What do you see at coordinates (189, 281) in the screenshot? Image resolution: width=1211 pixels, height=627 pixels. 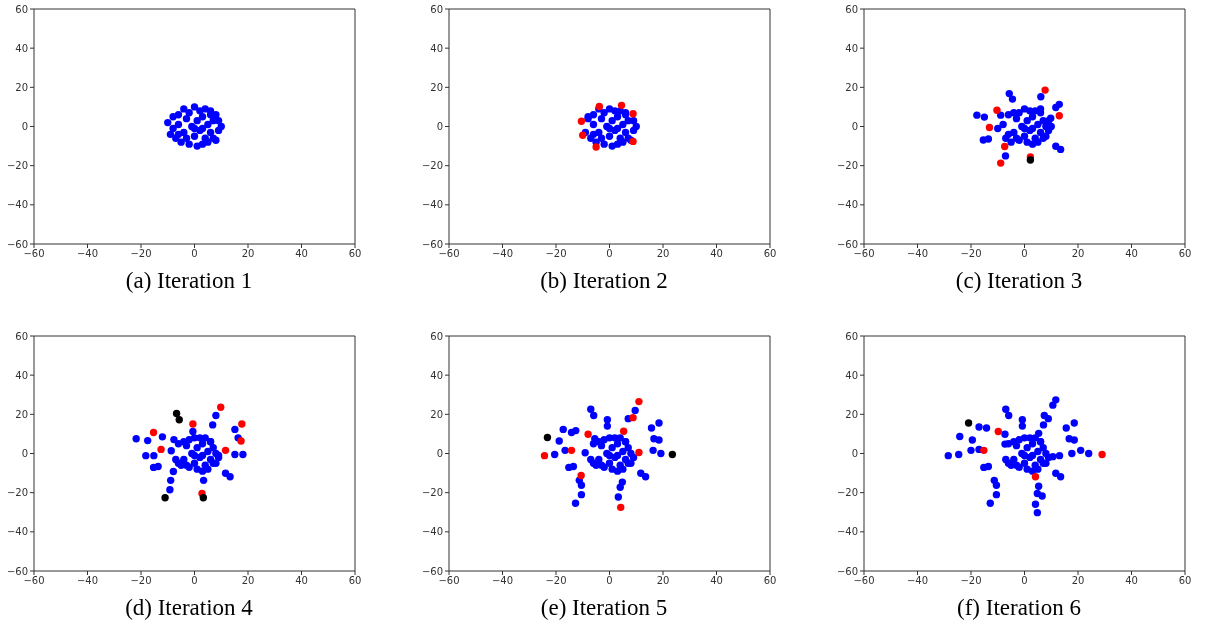 I see `text: (a) Iteration 1` at bounding box center [189, 281].